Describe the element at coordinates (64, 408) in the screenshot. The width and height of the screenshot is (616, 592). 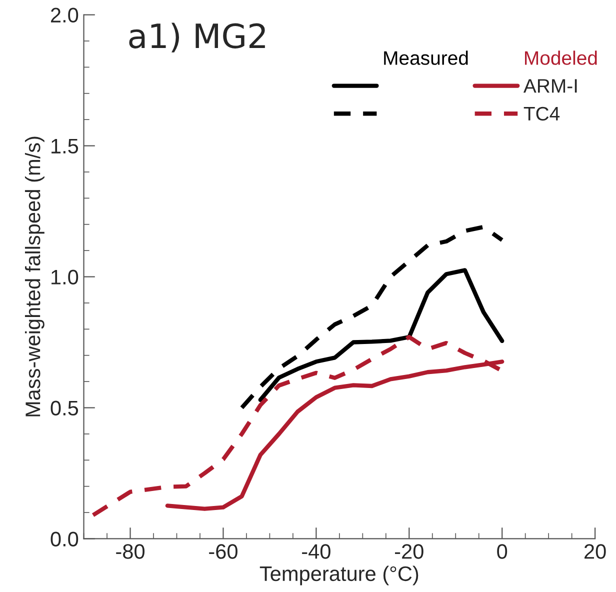
I see `y-tick-label: 0.5` at that location.